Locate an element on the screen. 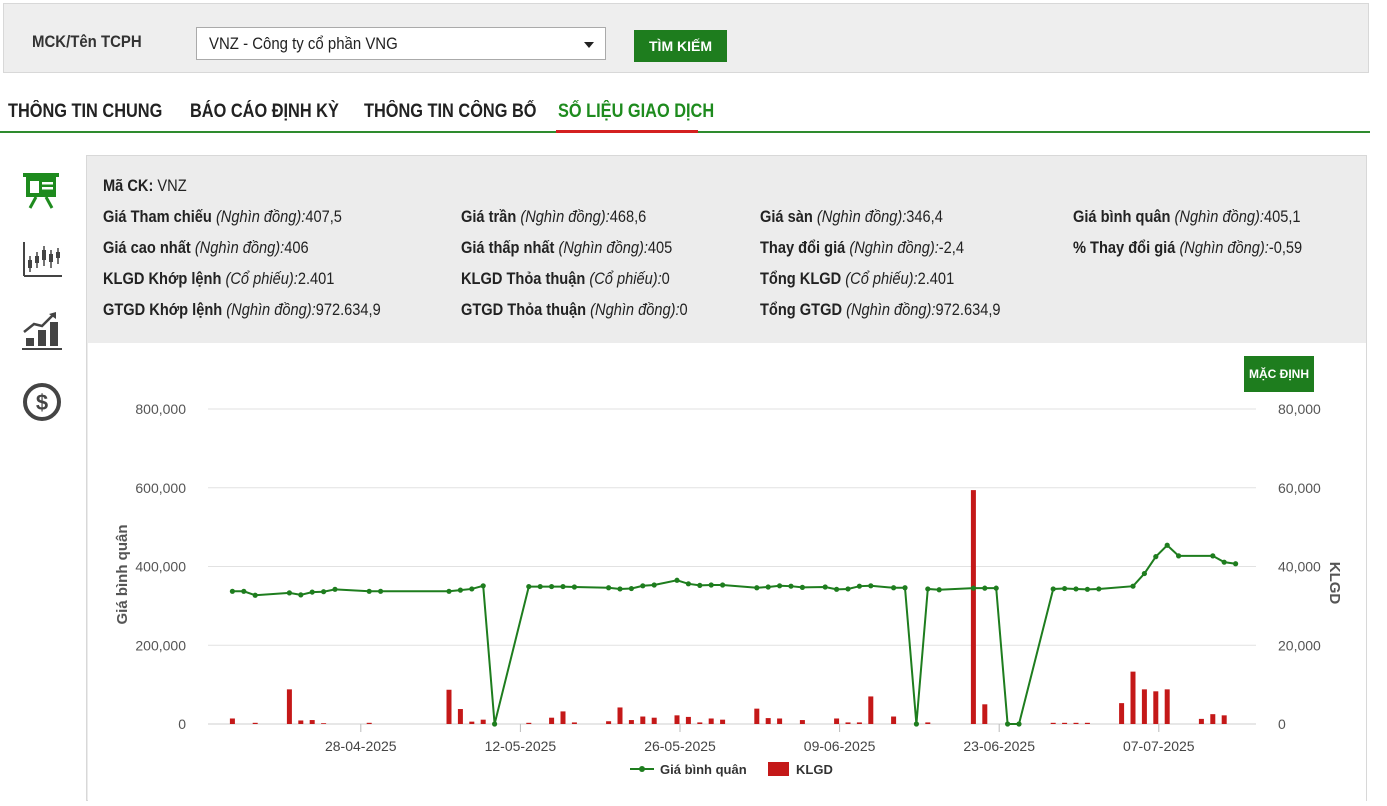 The width and height of the screenshot is (1387, 806). search-label: MCK/Tên TCPH is located at coordinates (87, 41).